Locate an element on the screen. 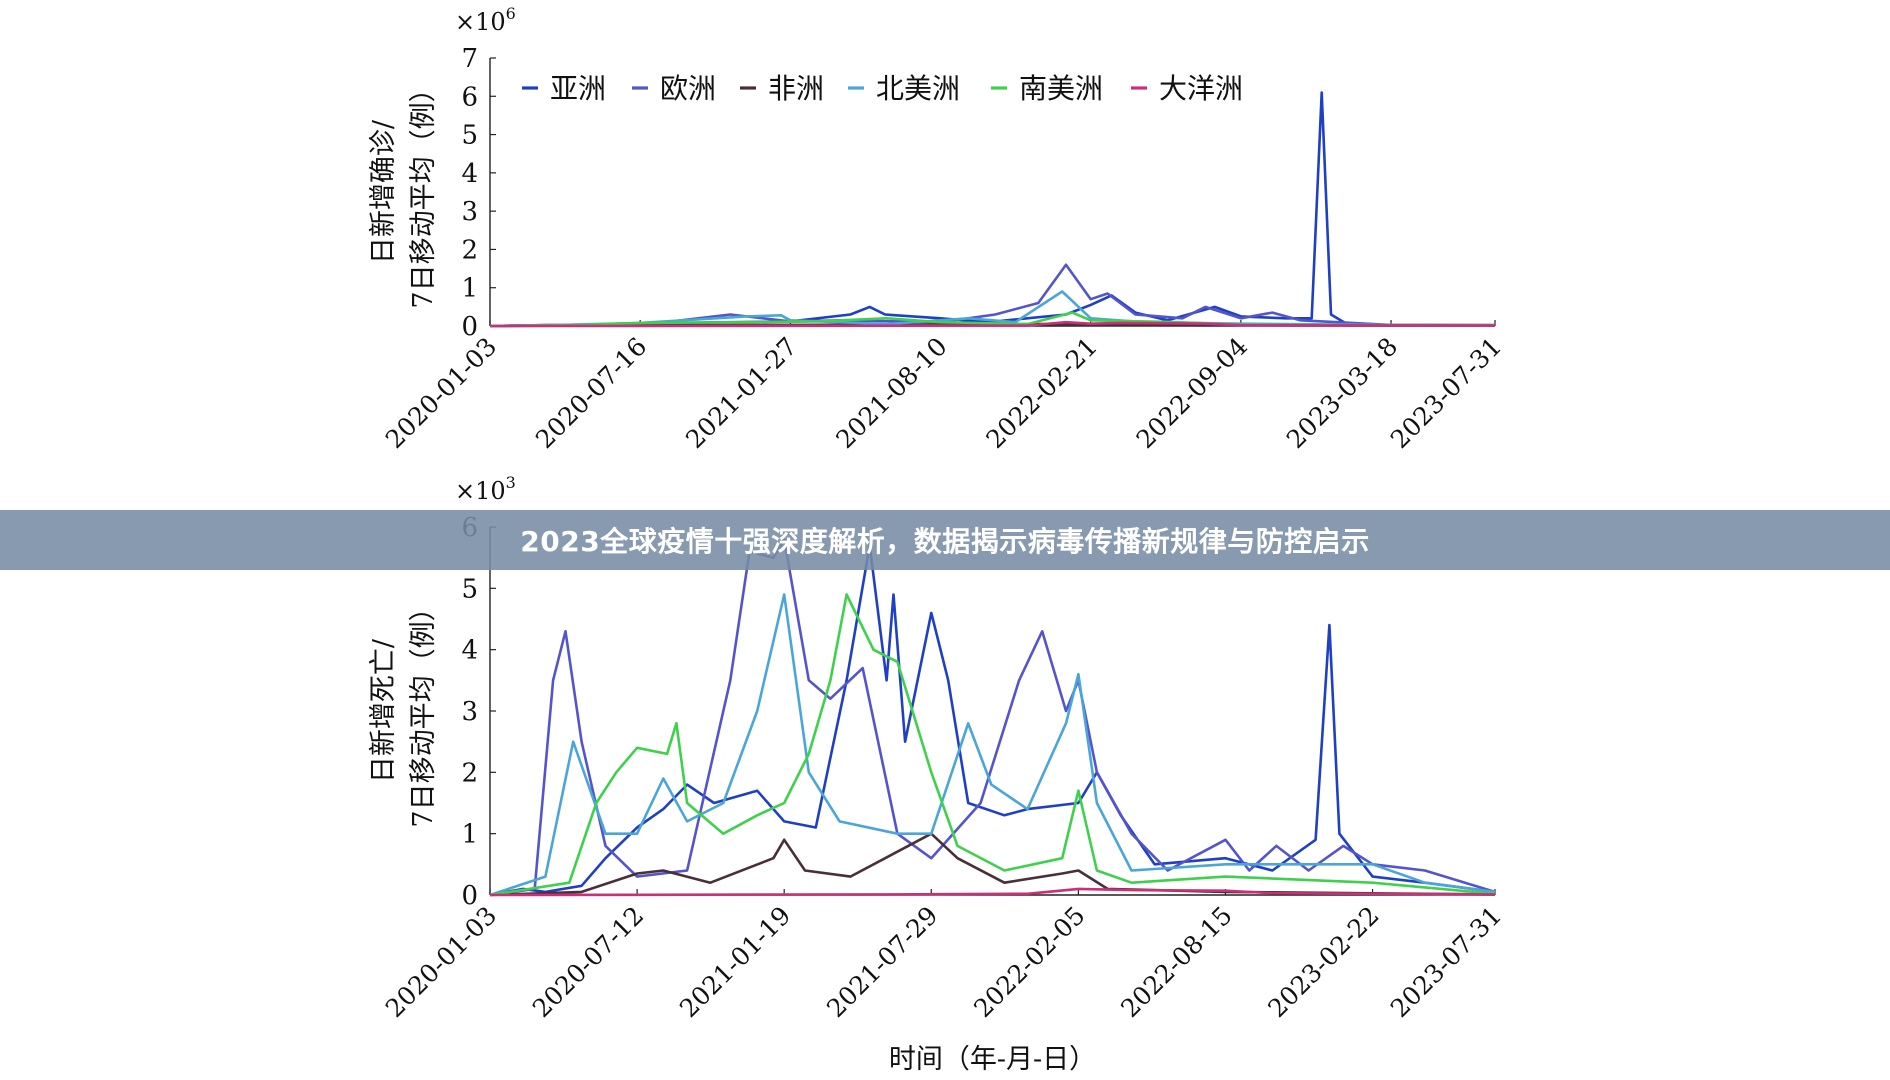 The image size is (1890, 1080). series-line-非洲 is located at coordinates (992, 864).